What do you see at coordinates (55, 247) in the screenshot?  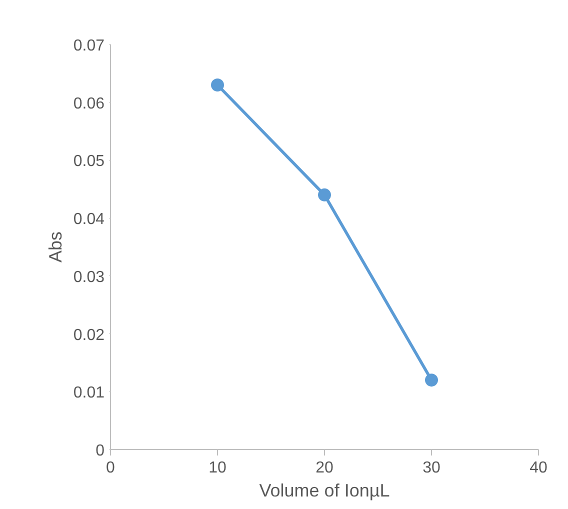 I see `y-axis-title: Abs` at bounding box center [55, 247].